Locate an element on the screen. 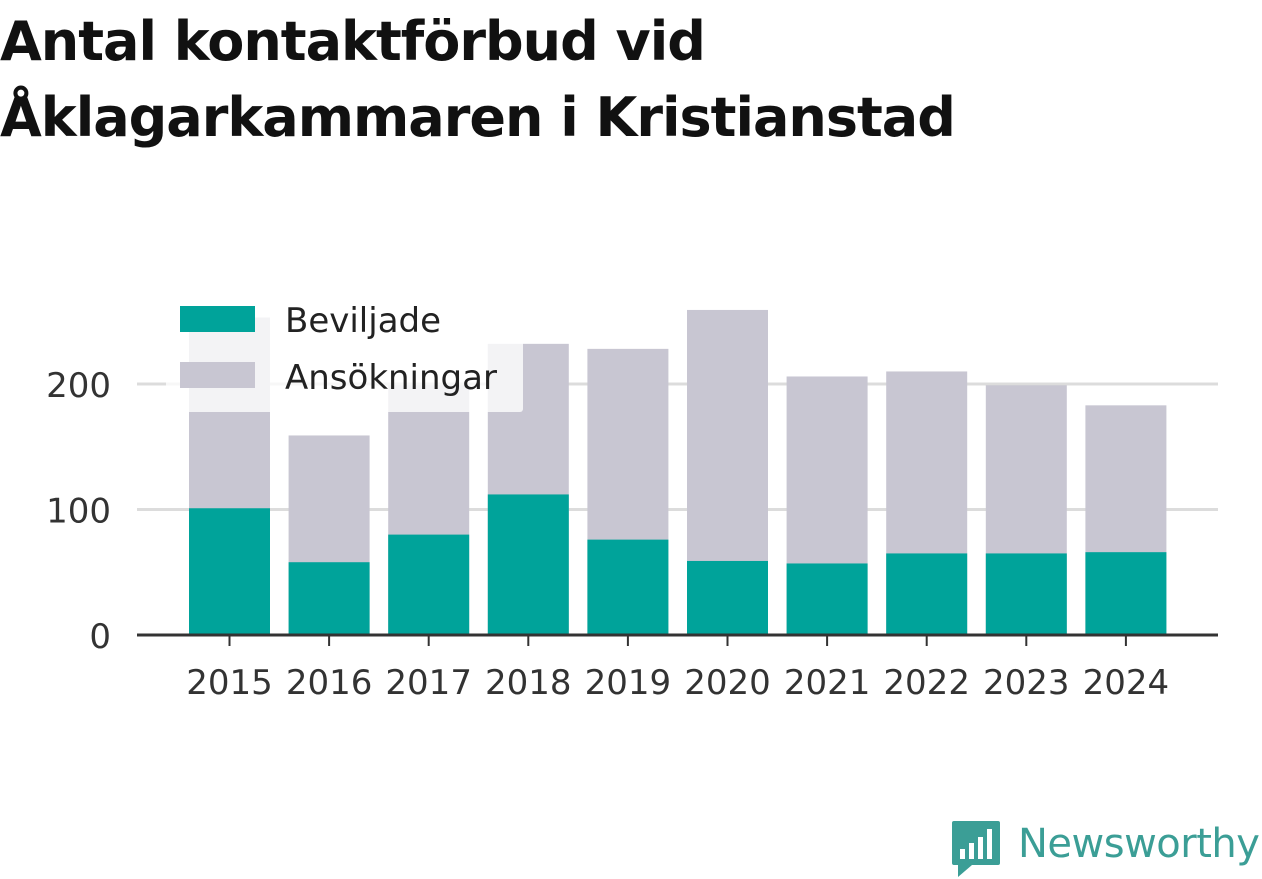 The image size is (1262, 879). y-tick-label: 0 is located at coordinates (100, 637).